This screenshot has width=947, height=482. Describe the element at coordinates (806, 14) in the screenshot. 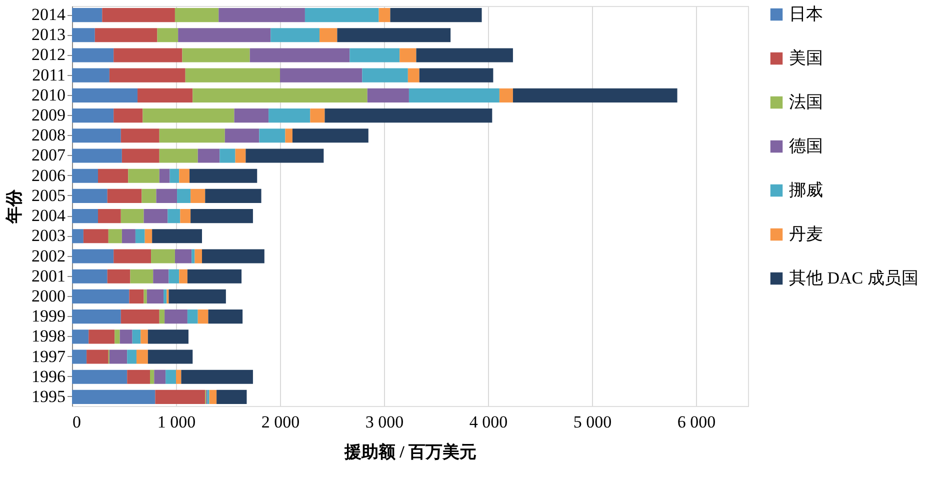

I see `legend-label: 日本` at that location.